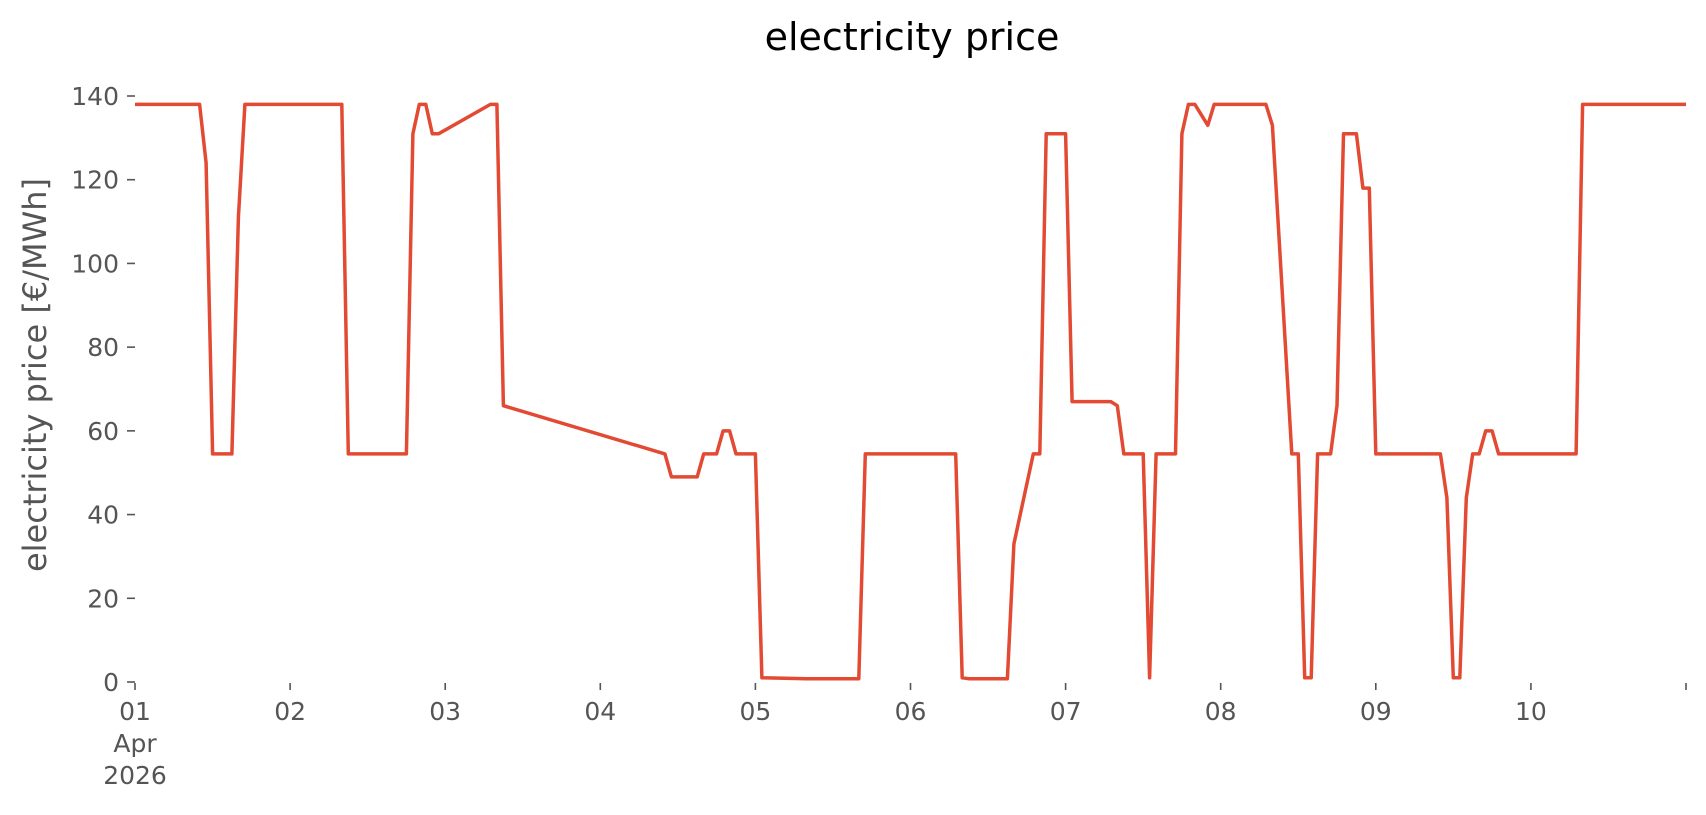  I want to click on x-tick-label: 04, so click(600, 711).